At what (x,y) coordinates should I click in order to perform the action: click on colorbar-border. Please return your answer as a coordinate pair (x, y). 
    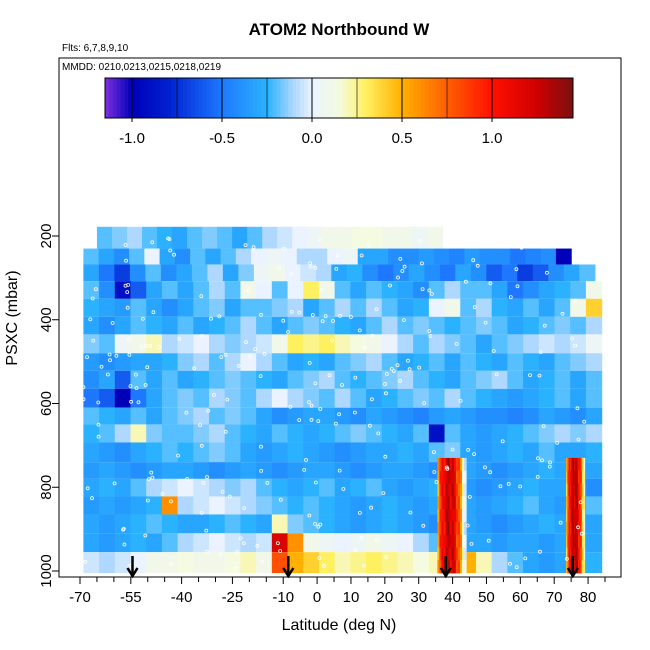
    Looking at the image, I should click on (339, 98).